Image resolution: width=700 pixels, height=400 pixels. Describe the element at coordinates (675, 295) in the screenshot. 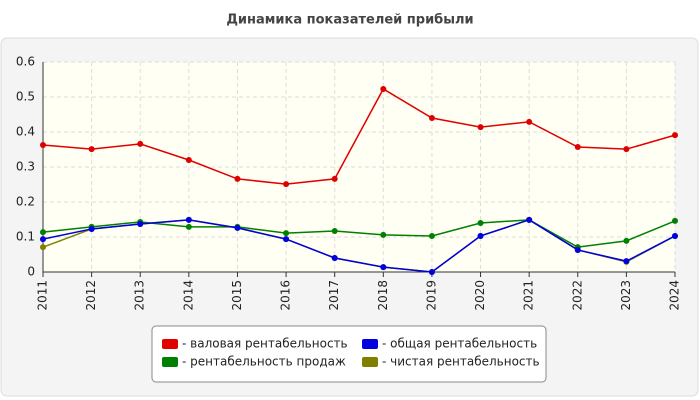

I see `x-tick-label: 2024` at that location.